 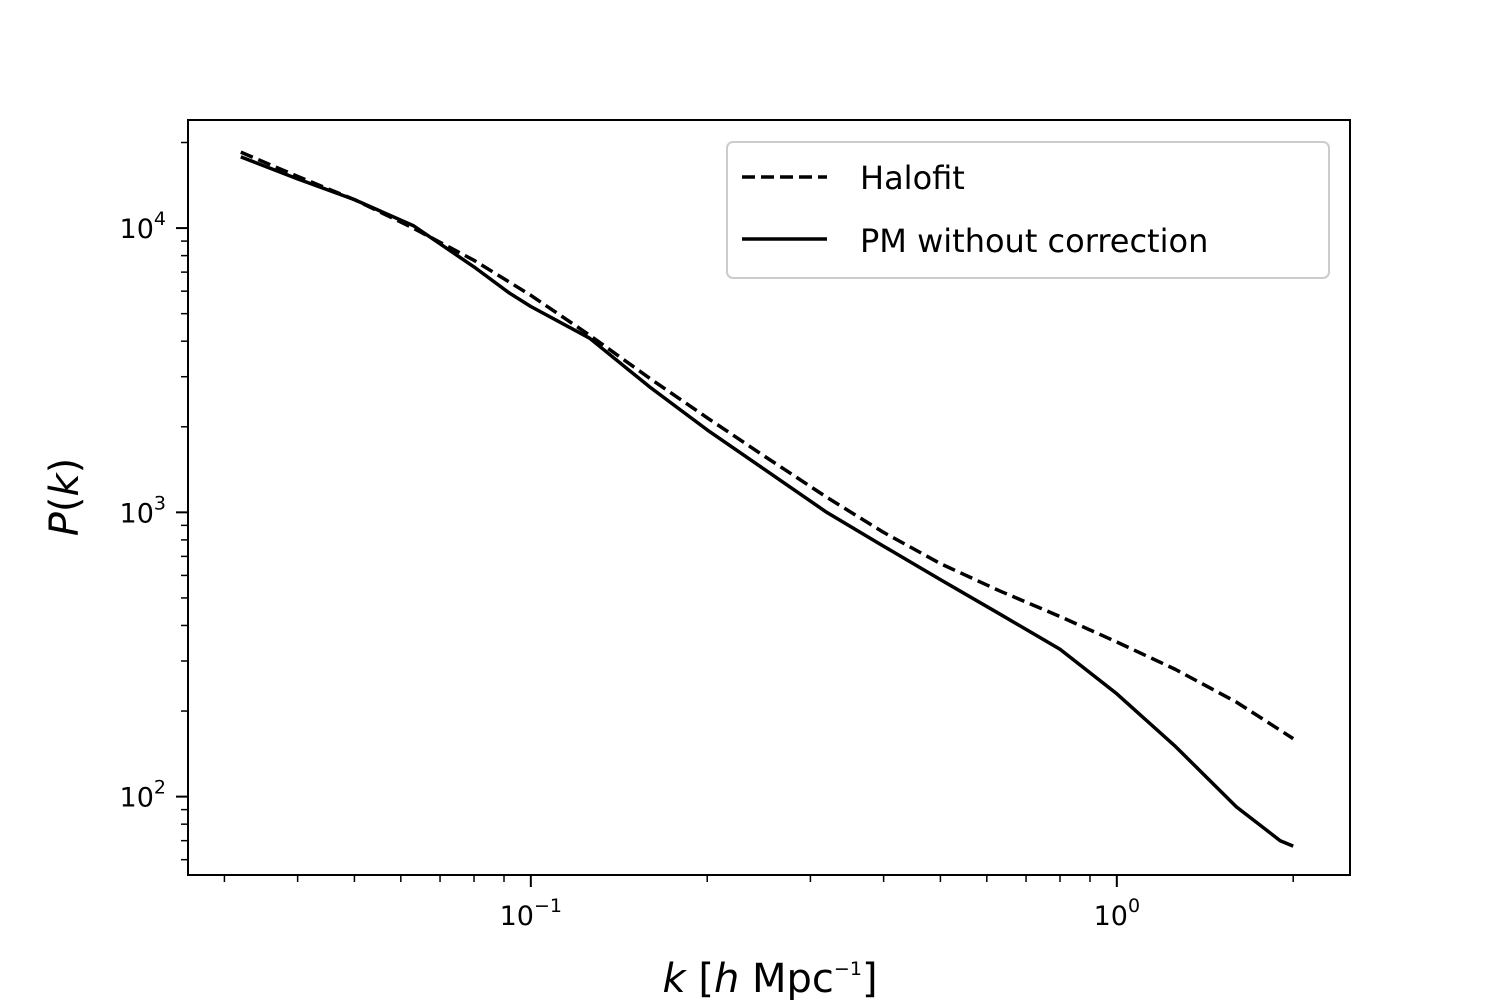 What do you see at coordinates (870, 978) in the screenshot?
I see `x-axis-title-bracket-close: ]` at bounding box center [870, 978].